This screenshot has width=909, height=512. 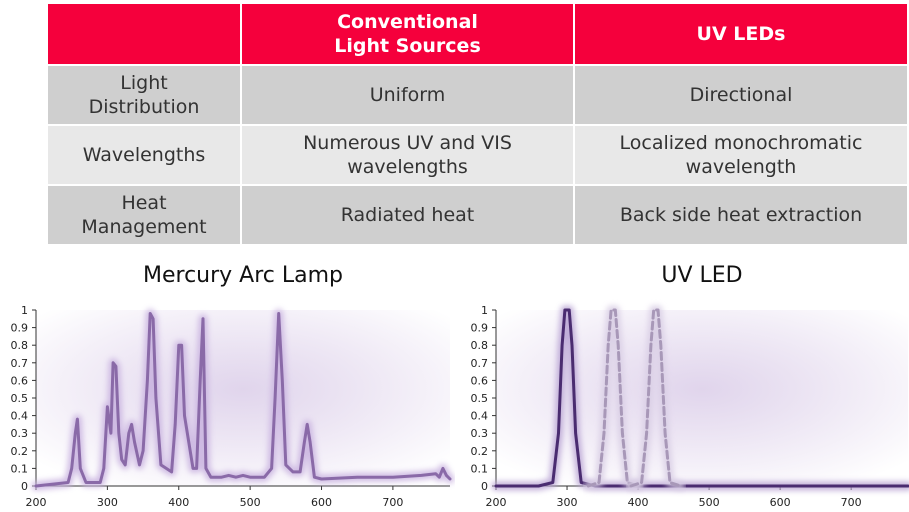 I want to click on cell-uvled: Back side heat extraction, so click(x=741, y=215).